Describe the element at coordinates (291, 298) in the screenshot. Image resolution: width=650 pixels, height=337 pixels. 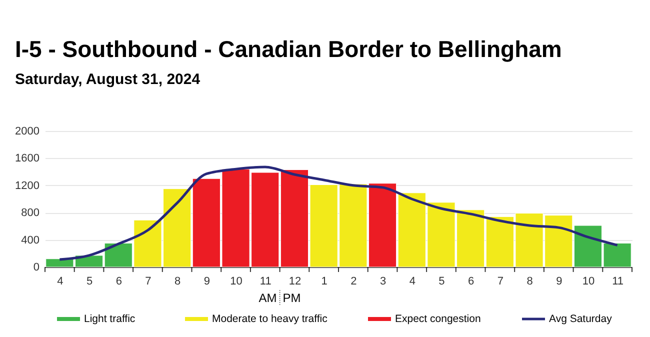
I see `text: PM` at that location.